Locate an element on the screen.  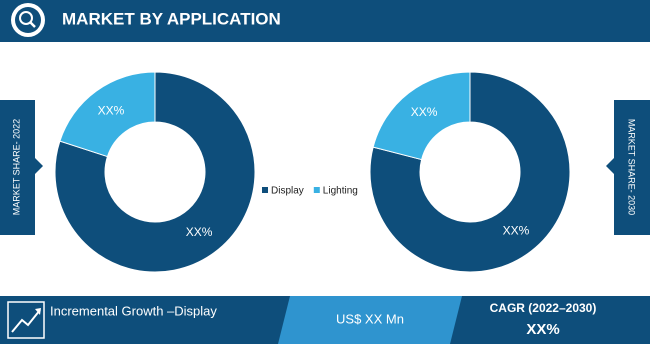
chart-label: MARKET SHARE- 2022 is located at coordinates (16, 167).